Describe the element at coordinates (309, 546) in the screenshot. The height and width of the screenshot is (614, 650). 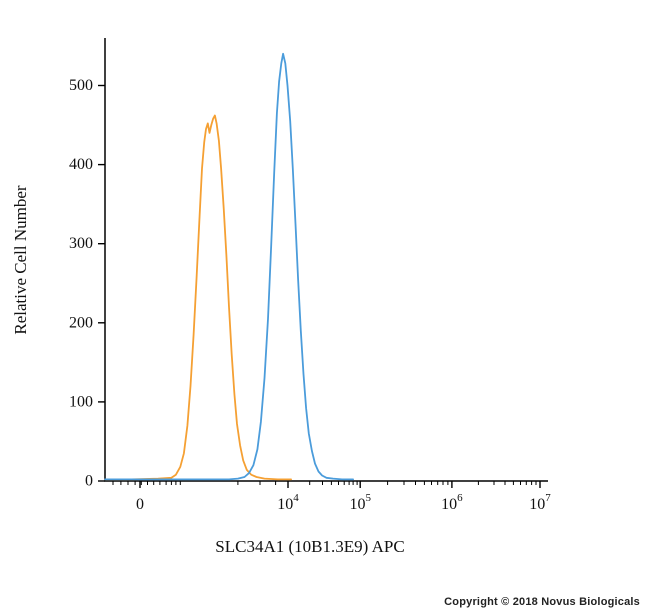
I see `x-axis-label: SLC34A1 (10B1.3E9) APC` at that location.